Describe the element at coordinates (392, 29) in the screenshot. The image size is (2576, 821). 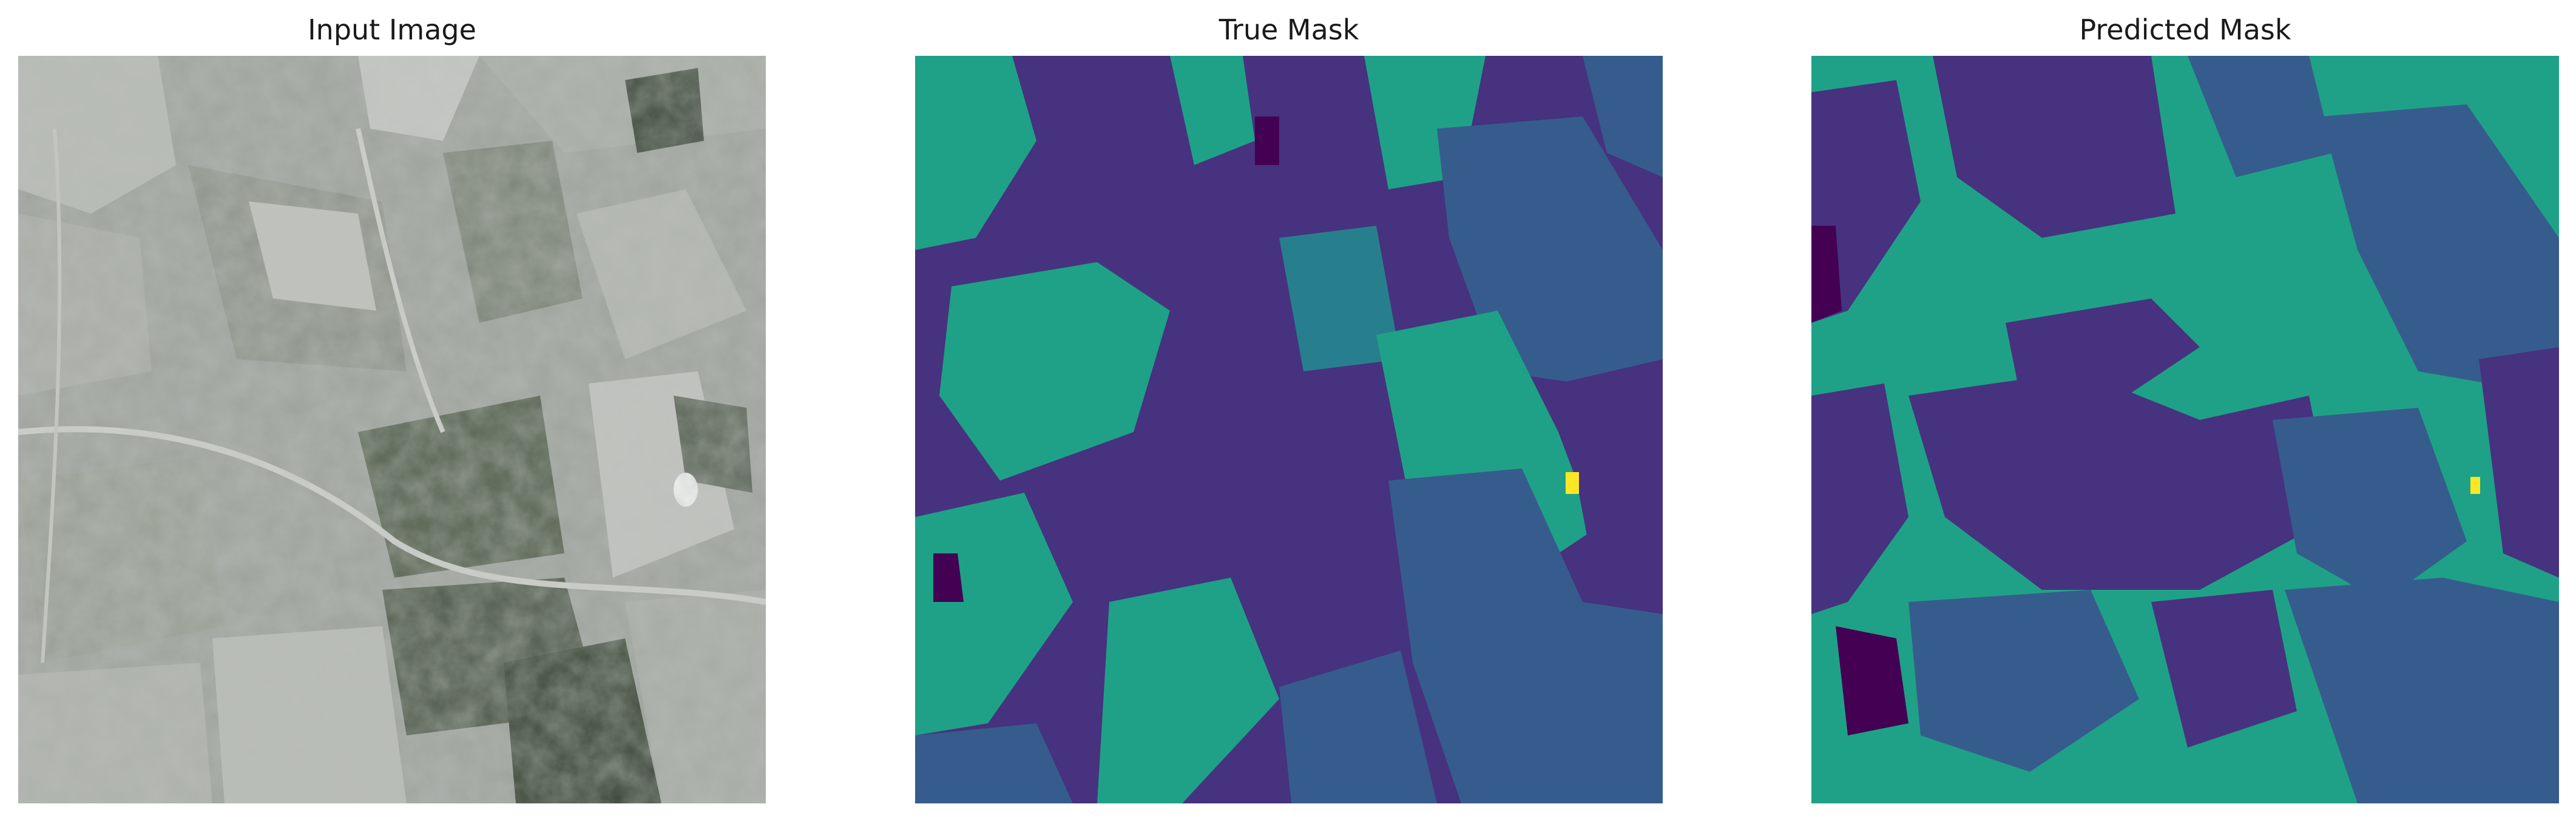
I see `input-image-title: Input Image` at that location.